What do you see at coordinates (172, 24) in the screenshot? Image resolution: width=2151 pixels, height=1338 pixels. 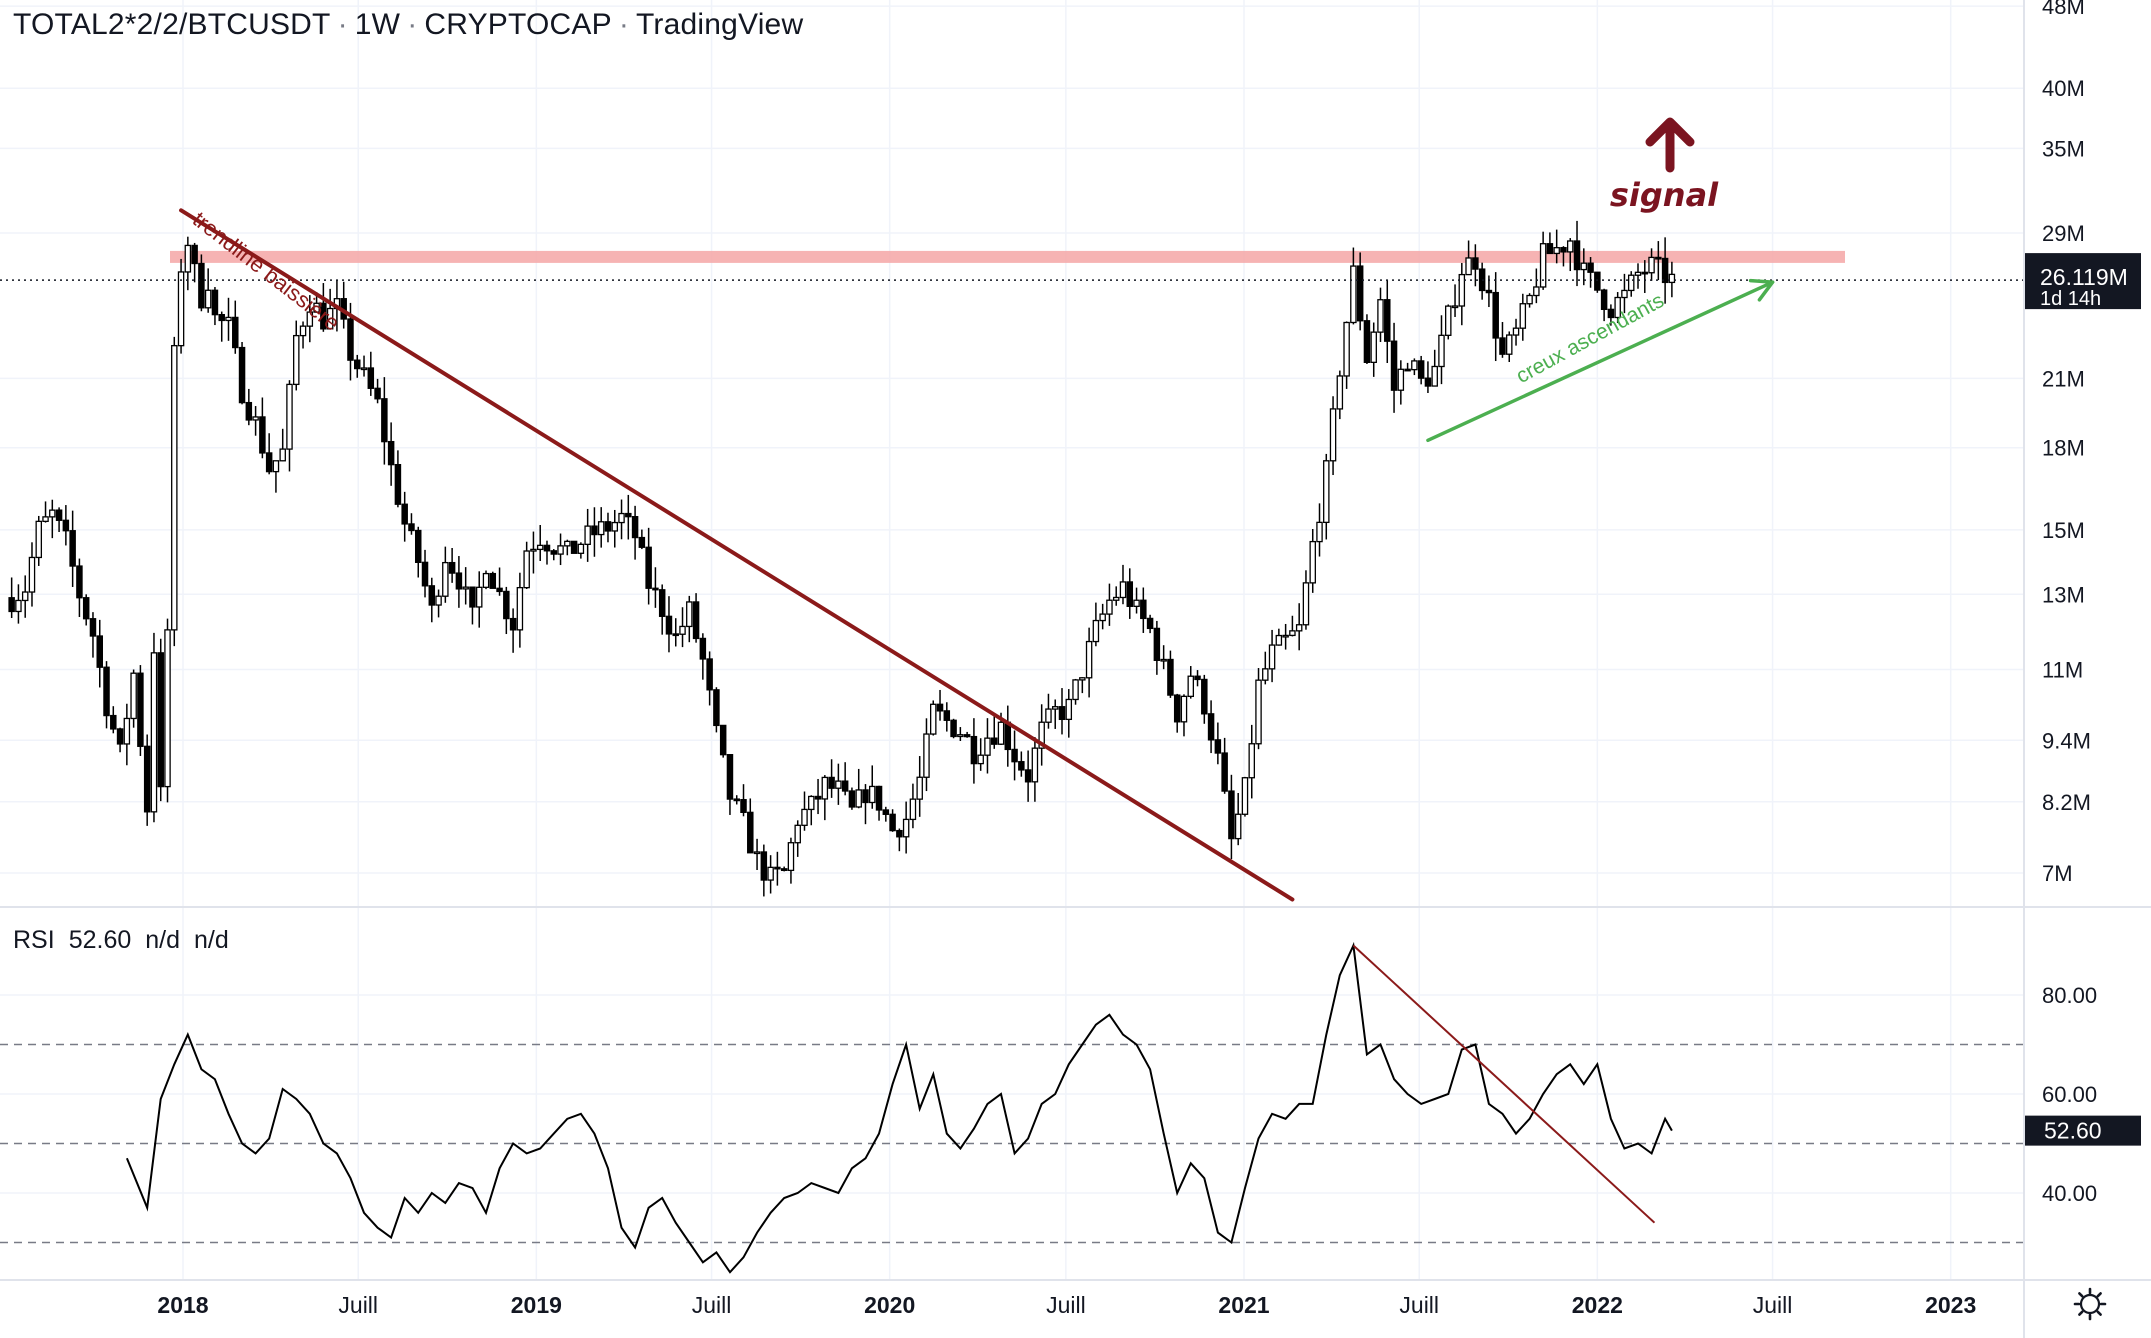 I see `symbol-label: TOTAL2*2/2/BTCUSDT` at bounding box center [172, 24].